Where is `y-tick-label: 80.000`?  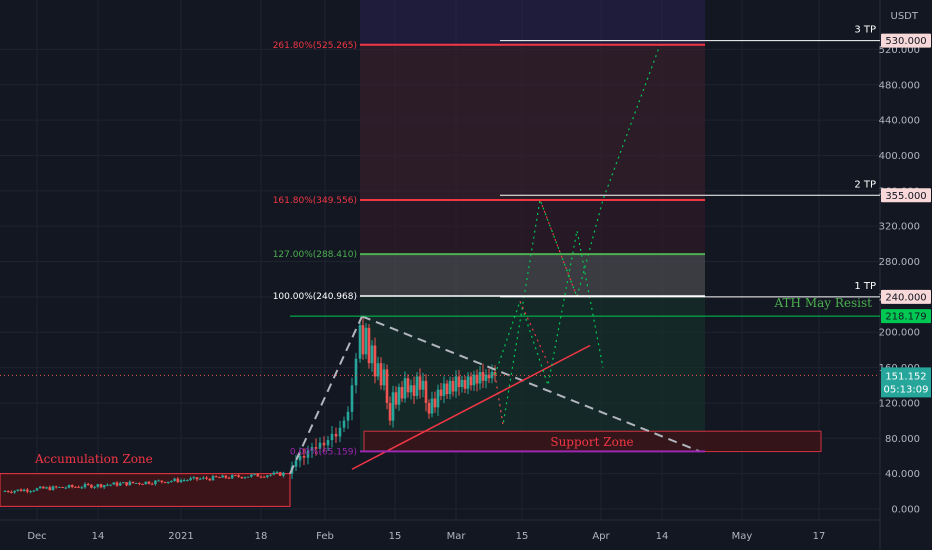 y-tick-label: 80.000 is located at coordinates (902, 439).